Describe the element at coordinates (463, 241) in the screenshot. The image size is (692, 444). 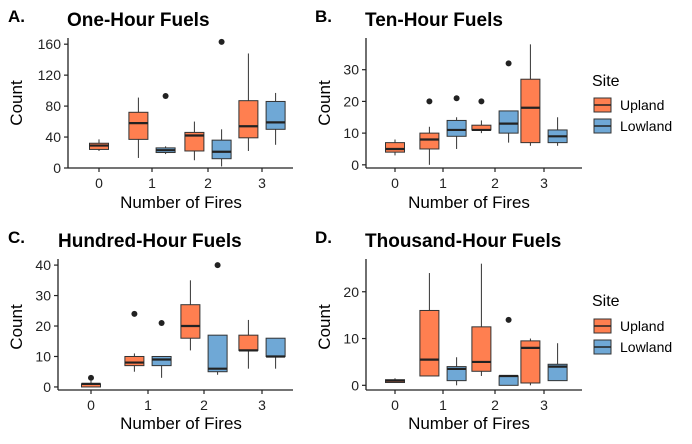
I see `panel-title: Thousand-Hour Fuels` at that location.